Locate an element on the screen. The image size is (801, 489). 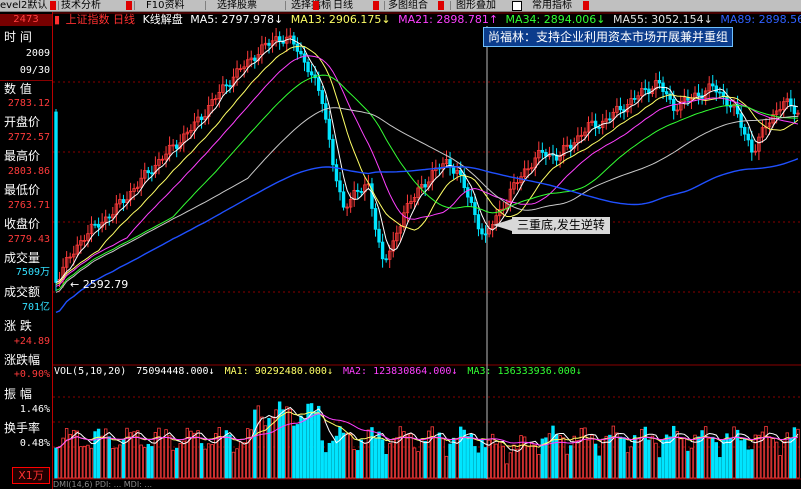
menu-multi-chart: 多图组合 is located at coordinates (408, 5).